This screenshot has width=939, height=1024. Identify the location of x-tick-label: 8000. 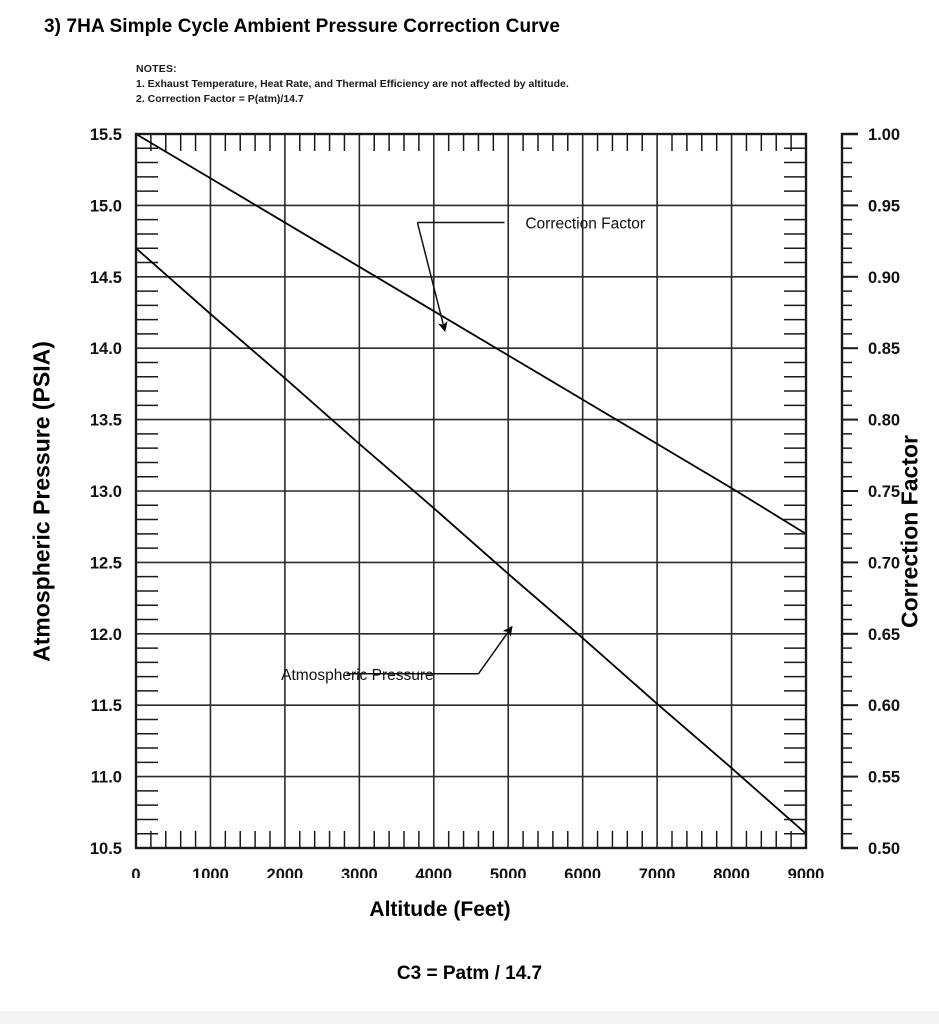
(731, 872).